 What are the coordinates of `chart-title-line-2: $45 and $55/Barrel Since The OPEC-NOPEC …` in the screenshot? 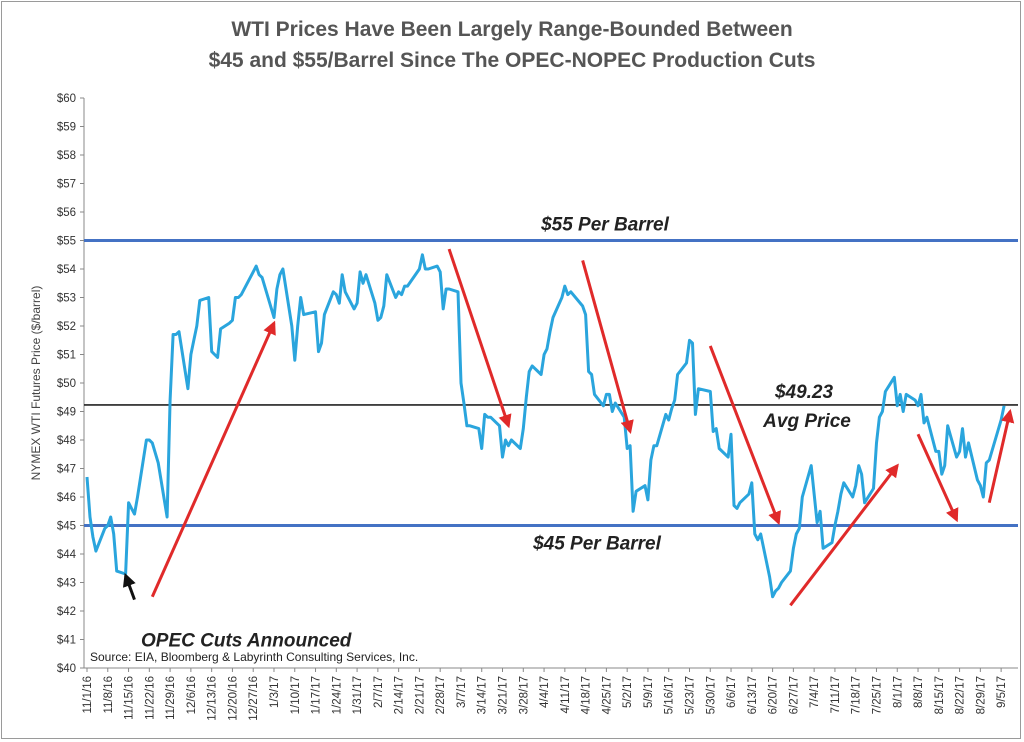 It's located at (512, 60).